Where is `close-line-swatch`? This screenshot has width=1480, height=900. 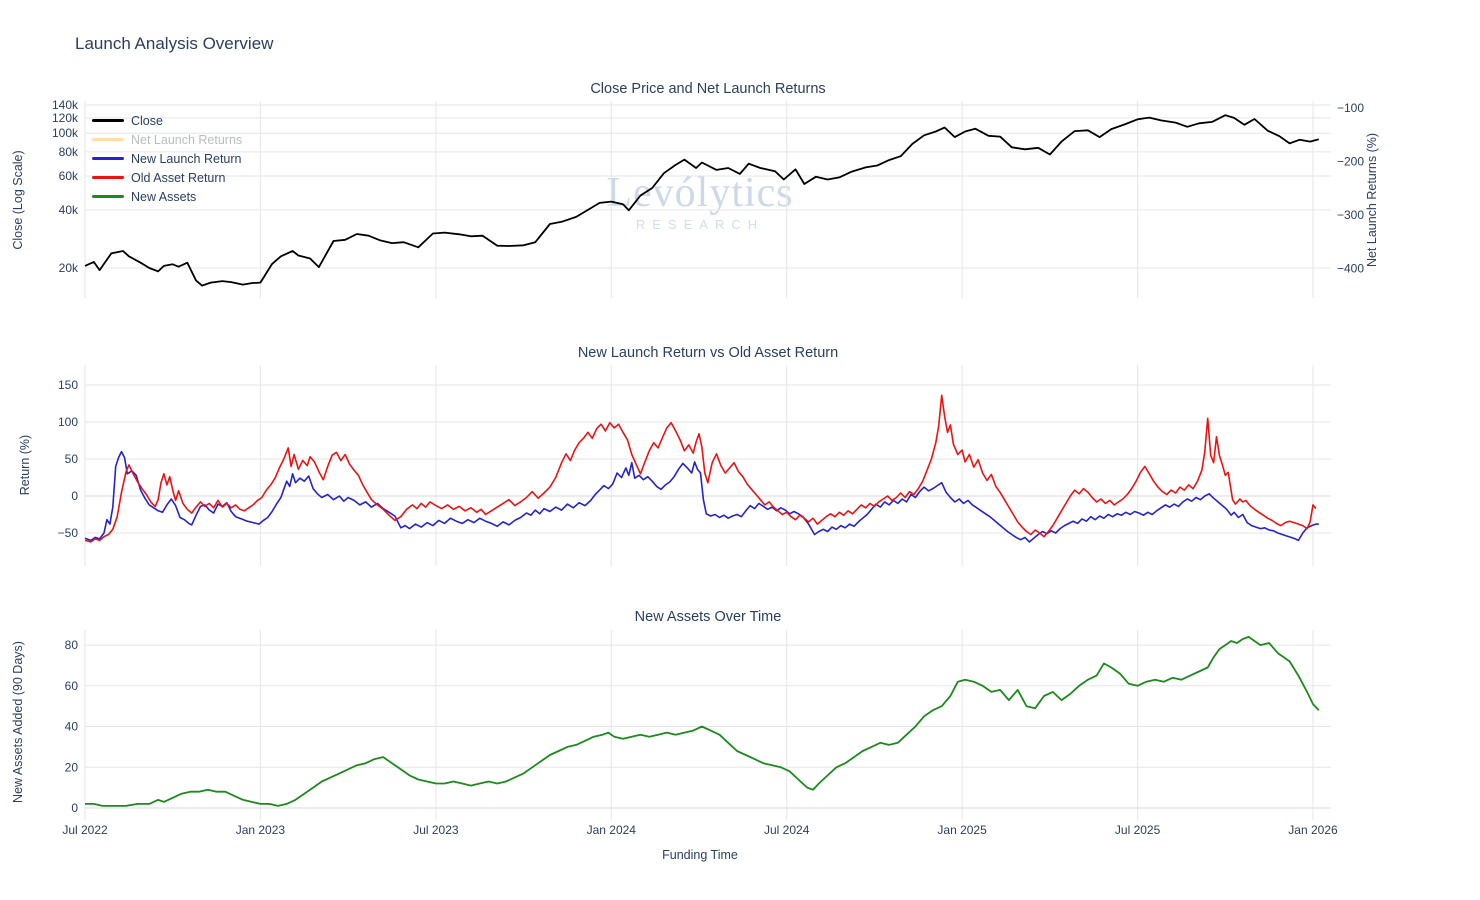 close-line-swatch is located at coordinates (108, 120).